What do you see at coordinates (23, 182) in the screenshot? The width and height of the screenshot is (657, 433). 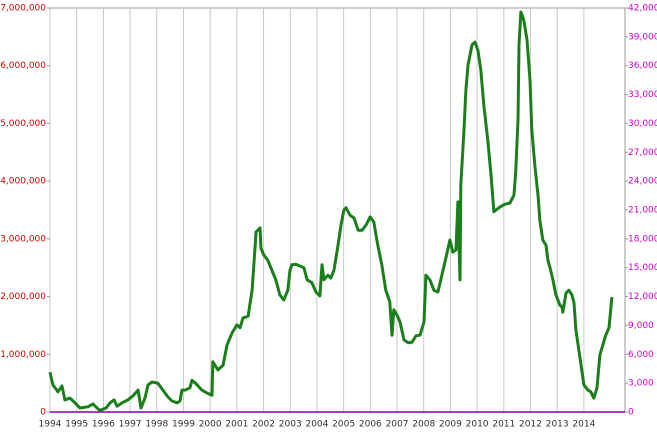 I see `y-tick-label: 4,000,000` at bounding box center [23, 182].